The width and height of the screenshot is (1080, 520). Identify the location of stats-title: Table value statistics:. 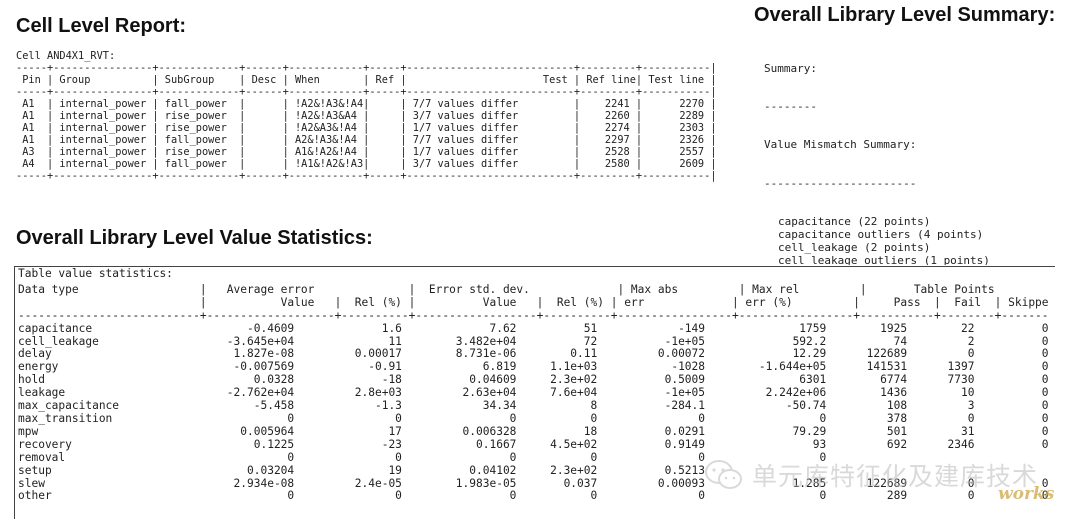
(95, 274).